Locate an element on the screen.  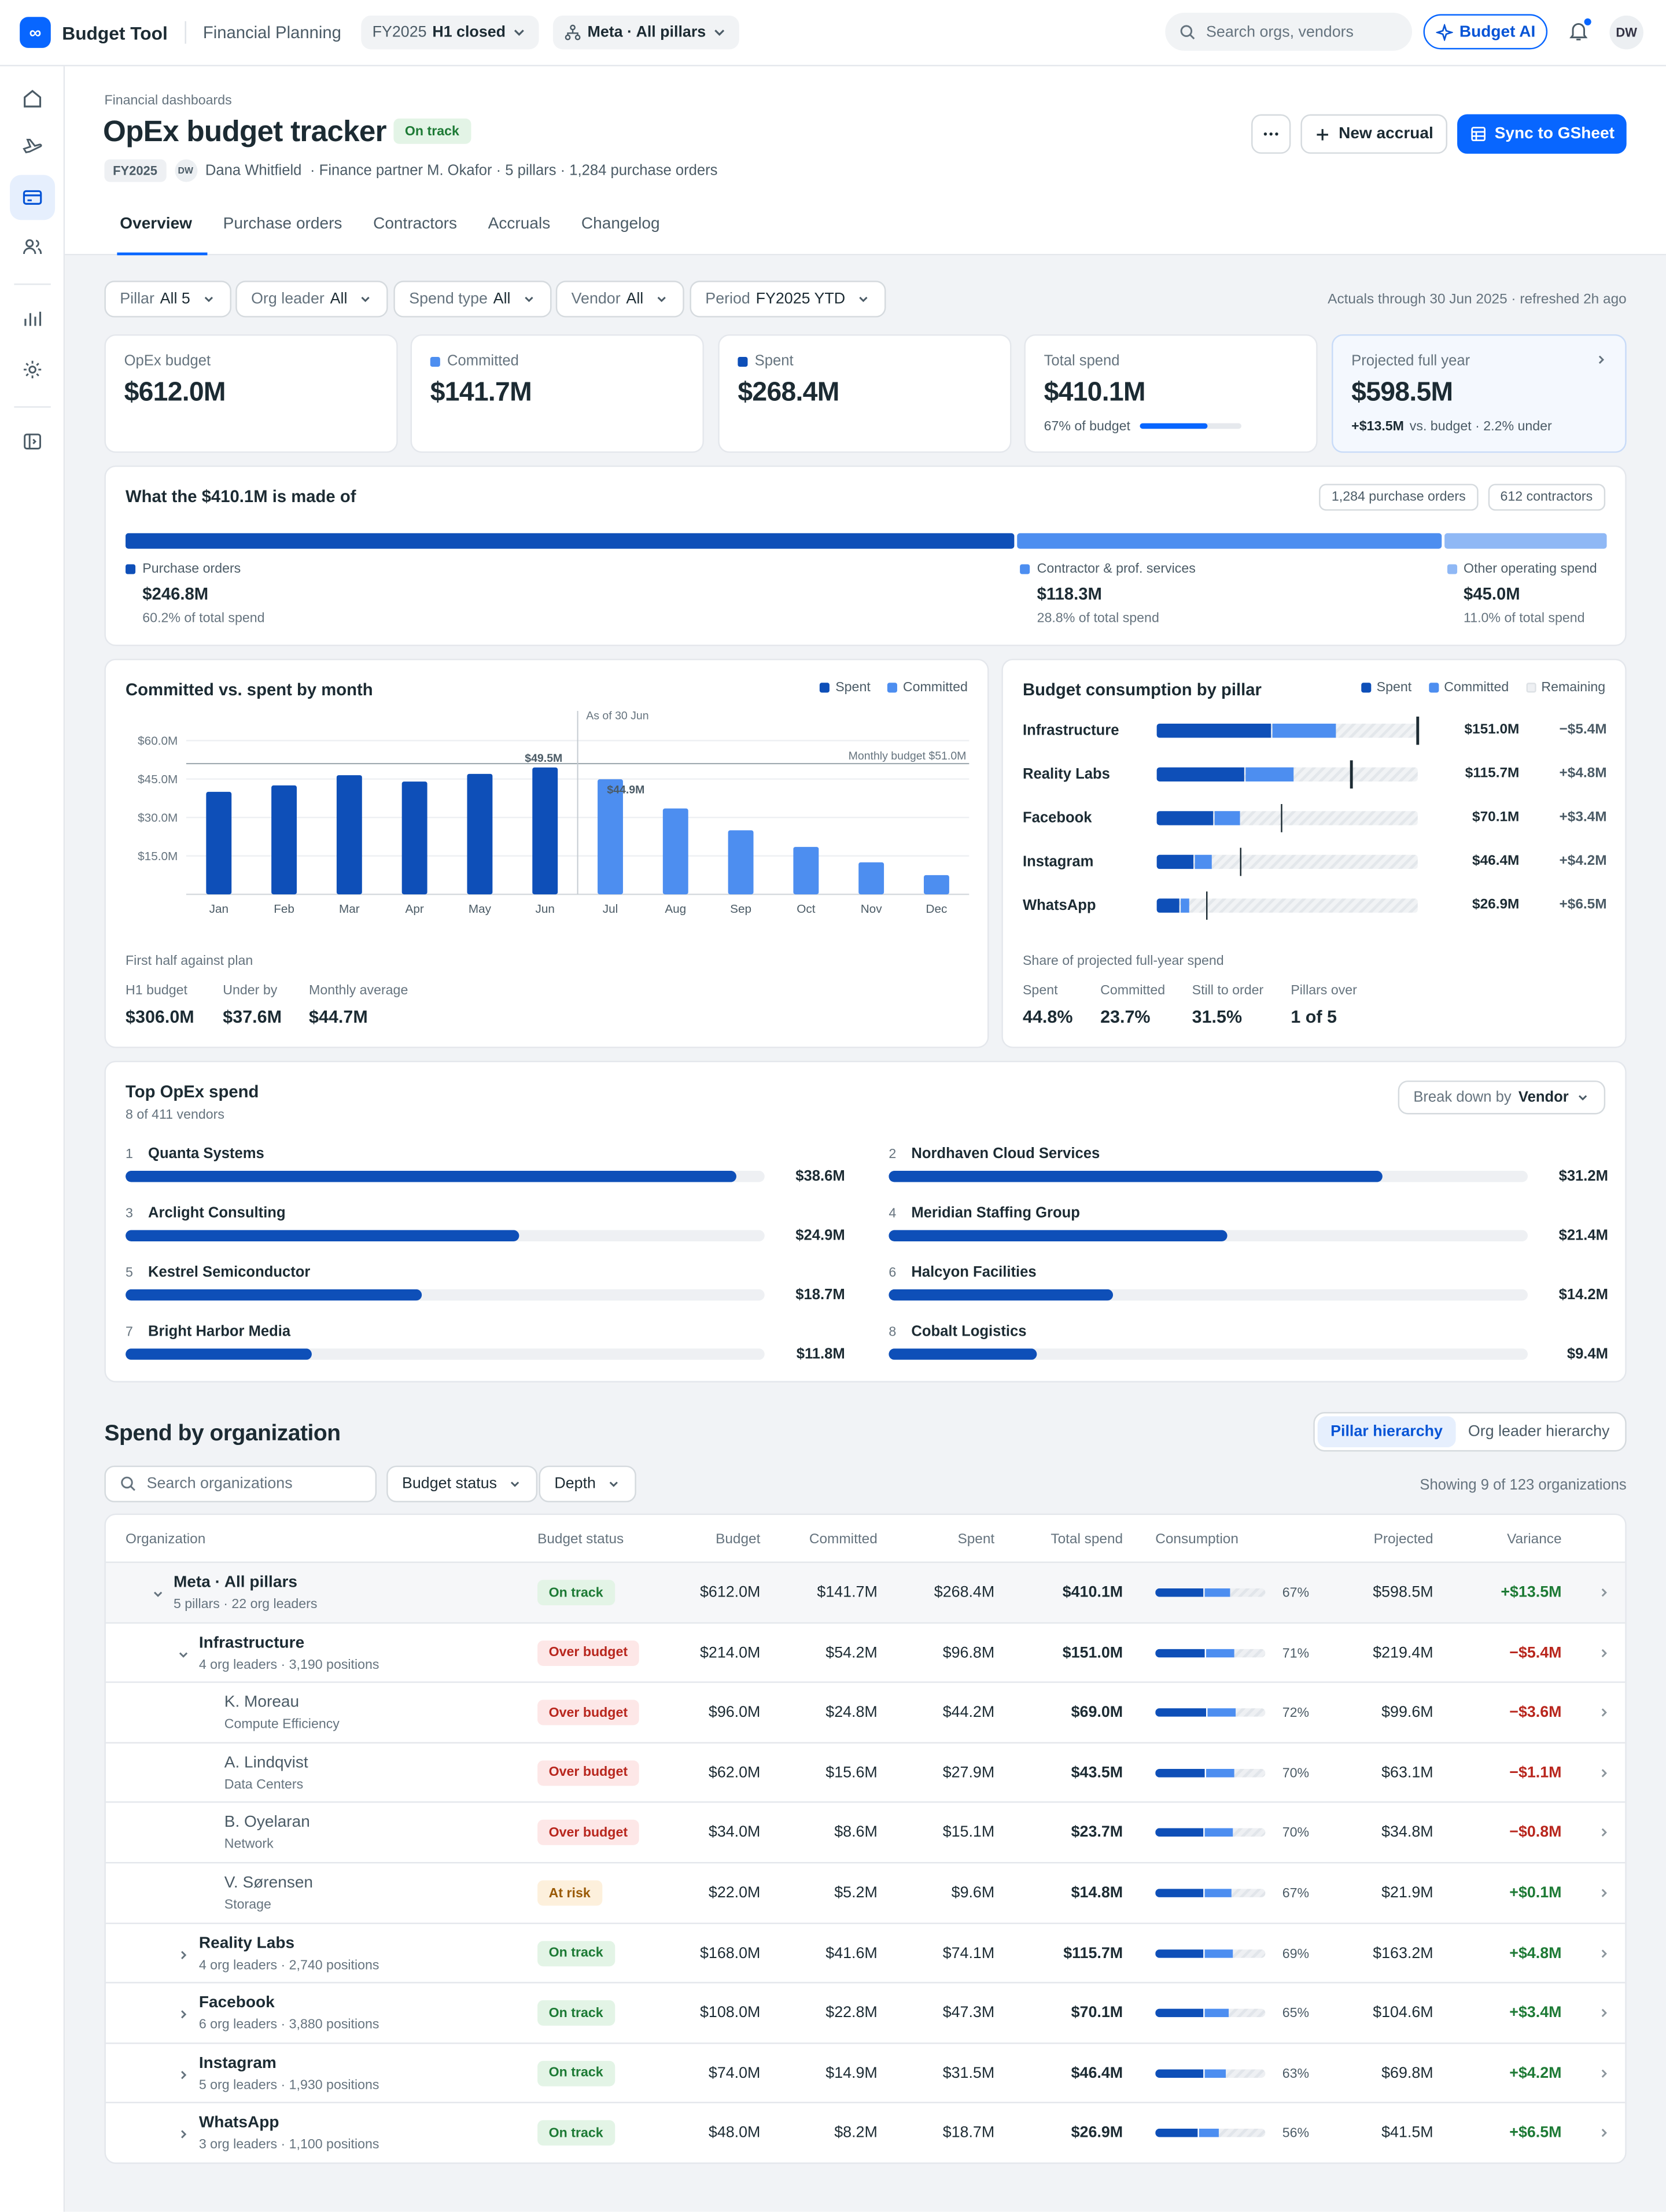
vendor-name: Meridian Staffing Group is located at coordinates (996, 1213).